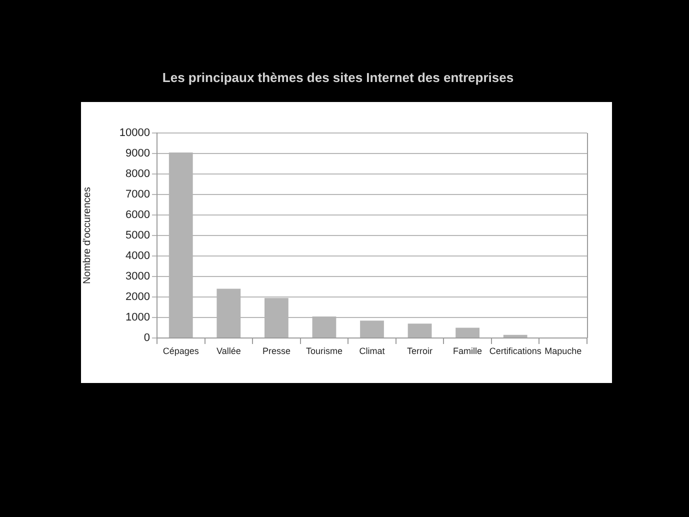 The width and height of the screenshot is (689, 517). I want to click on y-tick-label: 5000, so click(138, 236).